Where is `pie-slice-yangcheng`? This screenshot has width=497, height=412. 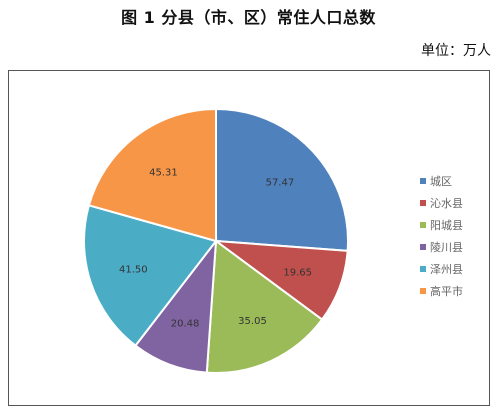 pie-slice-yangcheng is located at coordinates (264, 307).